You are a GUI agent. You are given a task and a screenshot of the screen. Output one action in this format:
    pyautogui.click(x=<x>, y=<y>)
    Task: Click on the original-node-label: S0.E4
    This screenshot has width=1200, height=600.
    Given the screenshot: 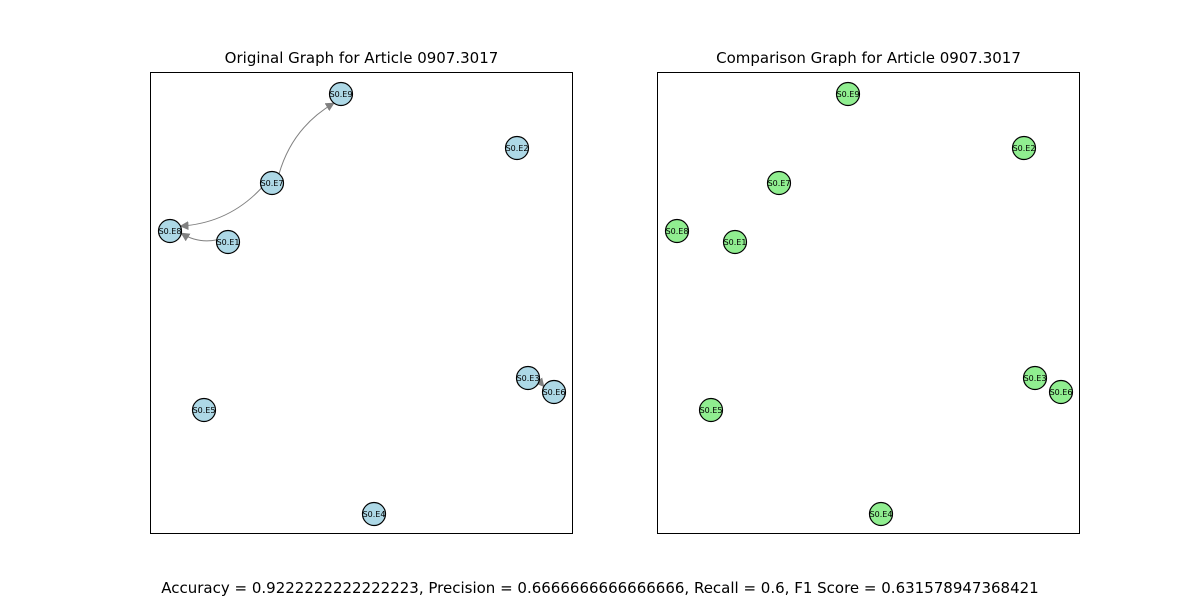 What is the action you would take?
    pyautogui.click(x=374, y=514)
    